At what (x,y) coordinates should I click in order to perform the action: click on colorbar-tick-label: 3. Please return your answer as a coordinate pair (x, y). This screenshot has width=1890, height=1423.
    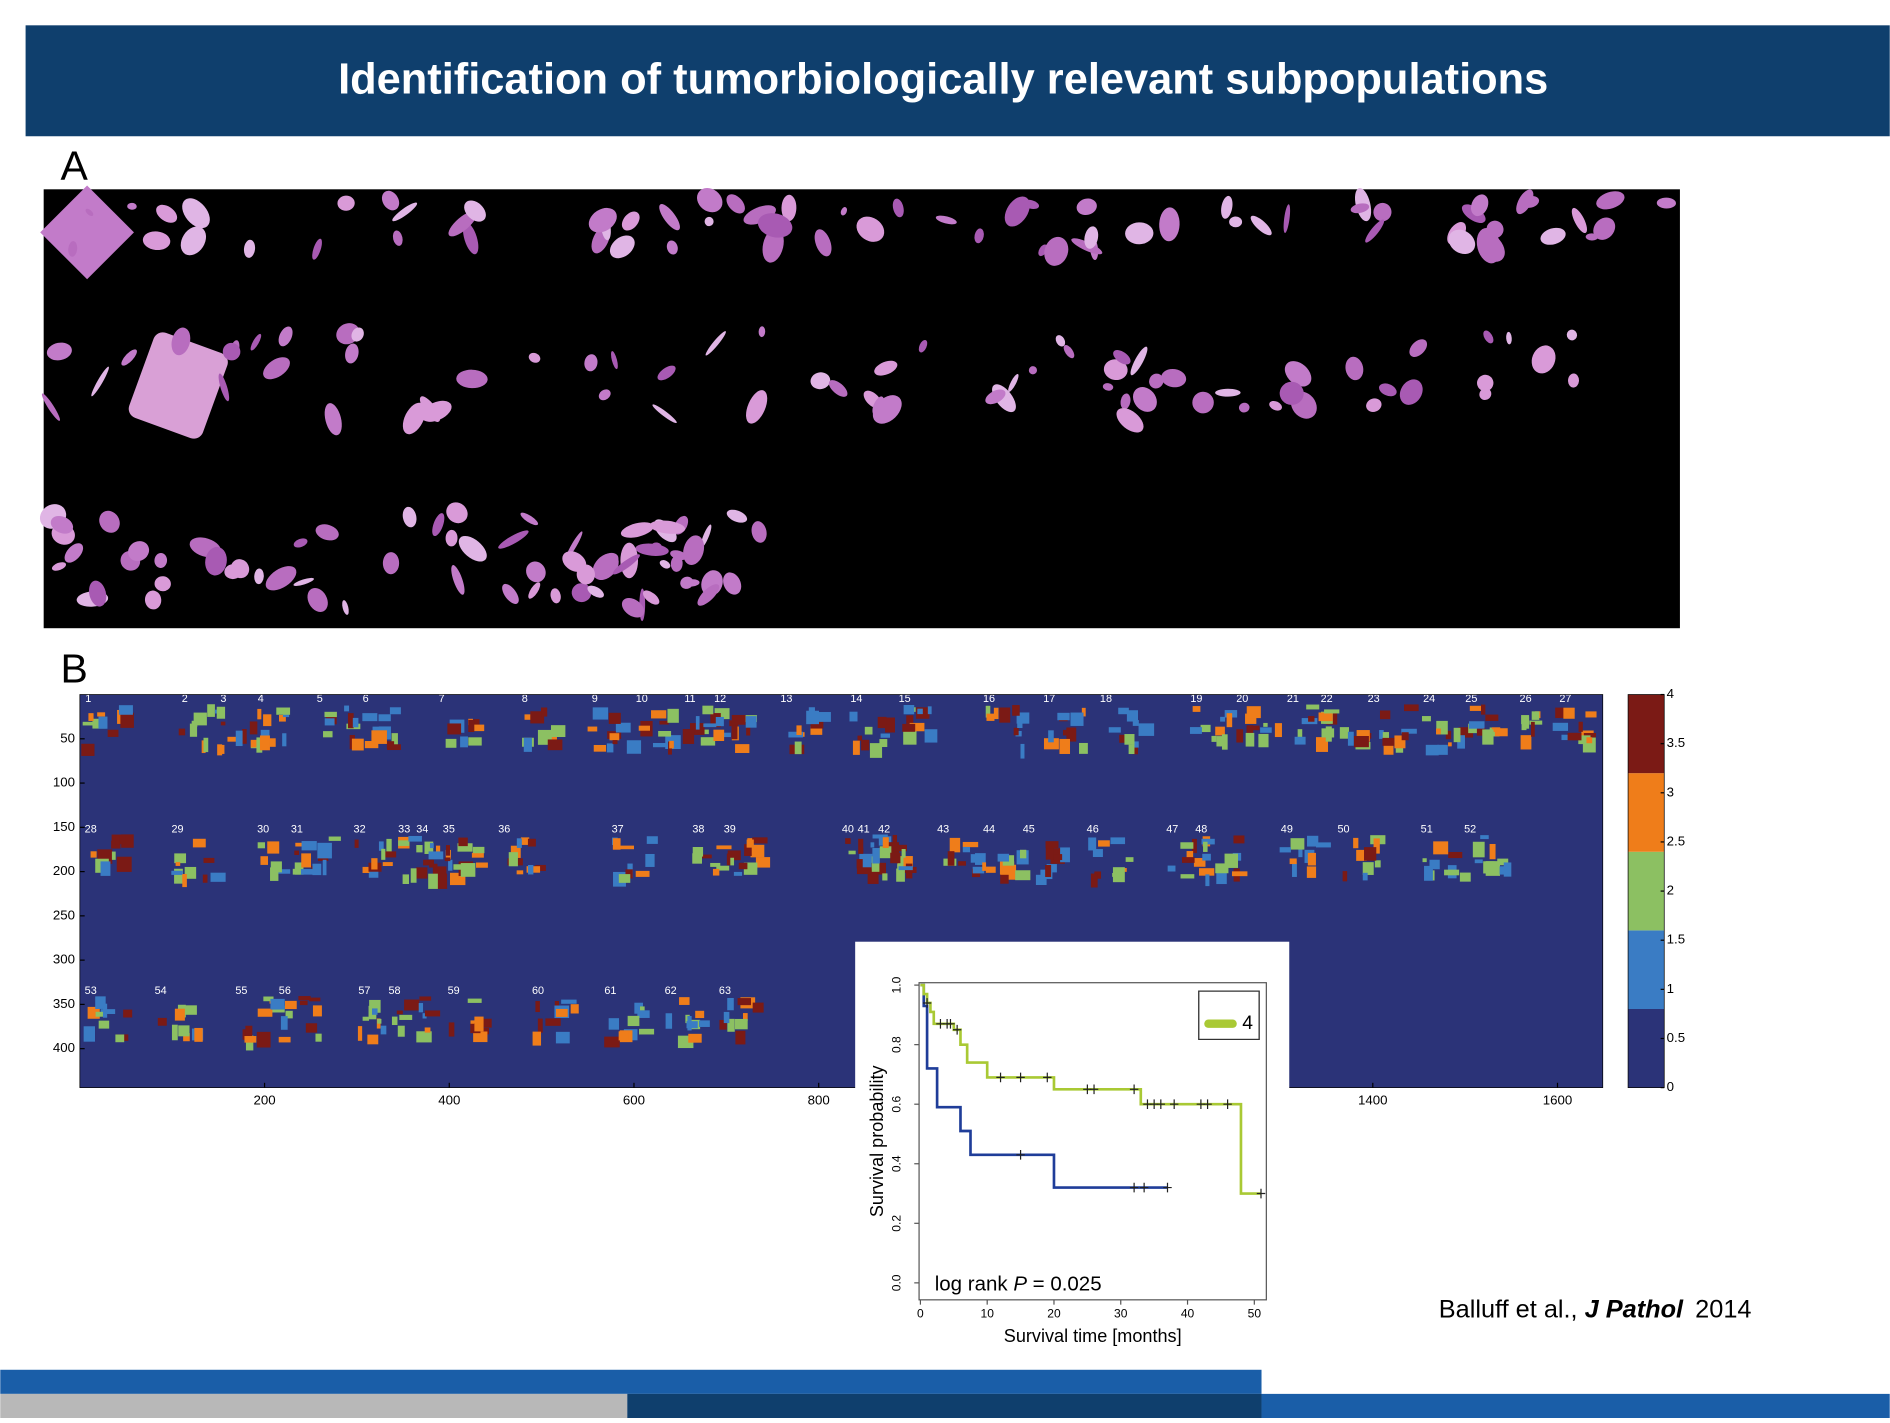
    Looking at the image, I should click on (1670, 791).